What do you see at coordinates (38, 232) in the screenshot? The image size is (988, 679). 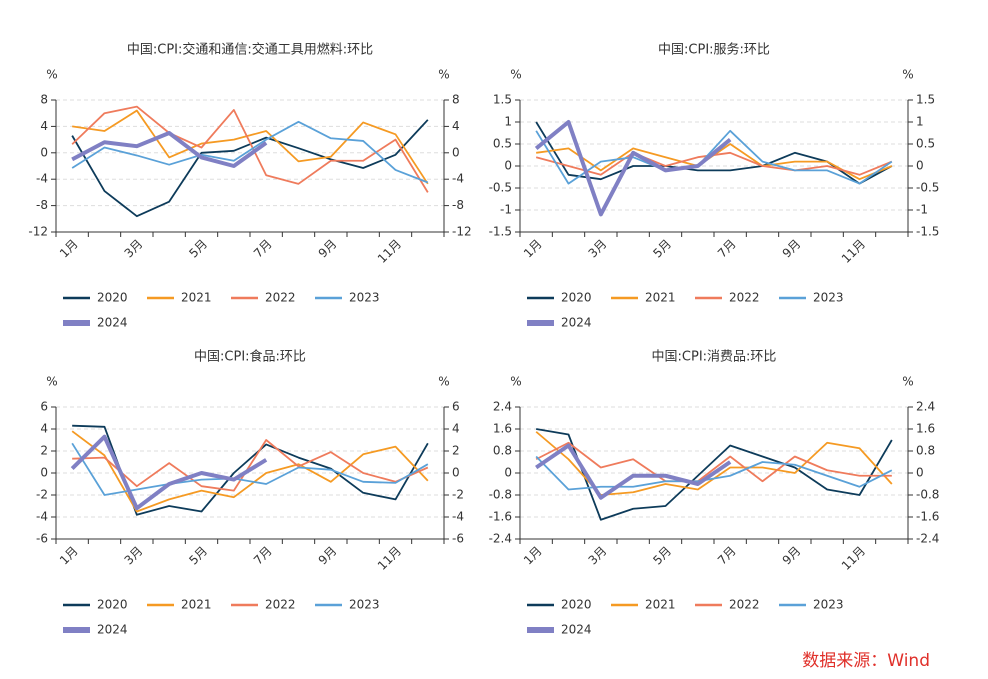 I see `y-tick-label: -12` at bounding box center [38, 232].